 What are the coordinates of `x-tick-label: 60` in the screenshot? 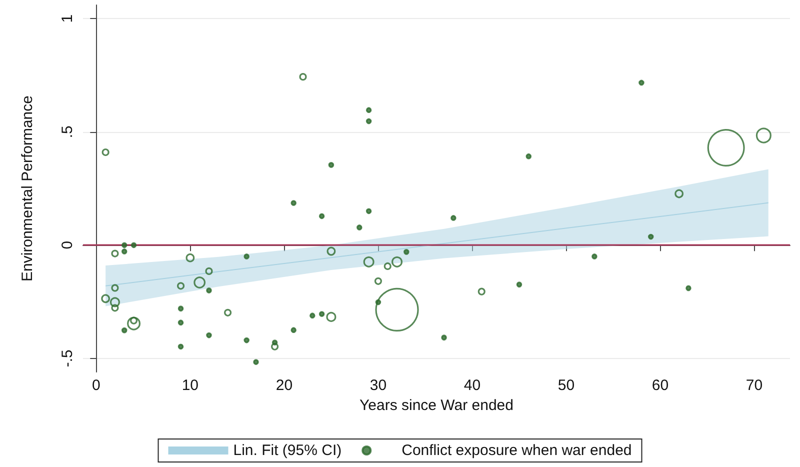 It's located at (660, 385).